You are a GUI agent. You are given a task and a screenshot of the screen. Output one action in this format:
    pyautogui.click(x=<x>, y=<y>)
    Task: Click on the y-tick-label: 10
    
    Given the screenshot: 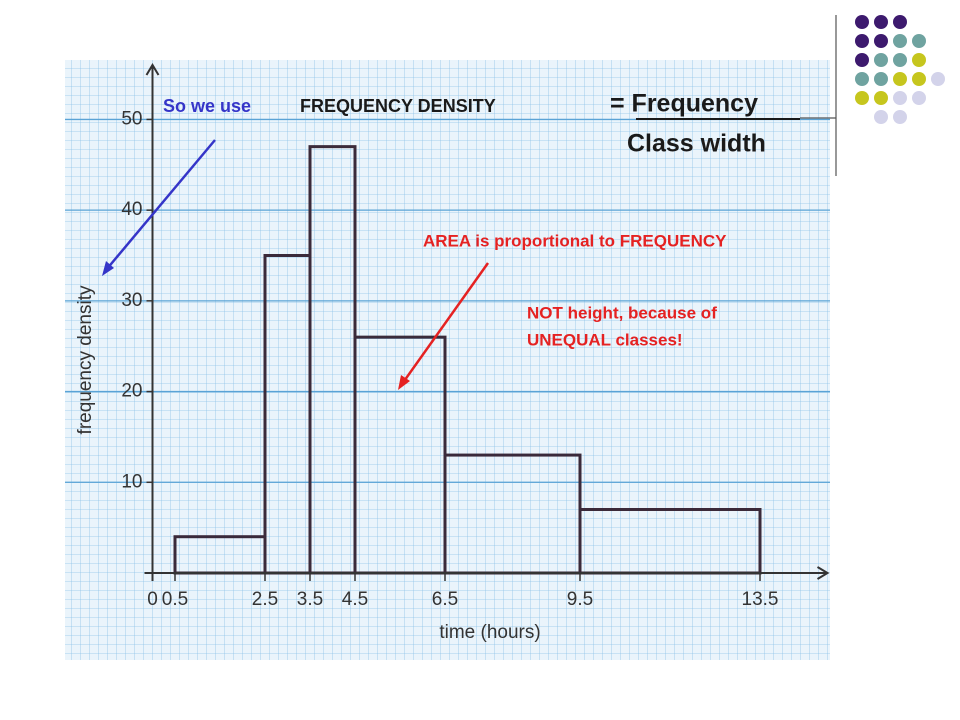 What is the action you would take?
    pyautogui.click(x=131, y=481)
    